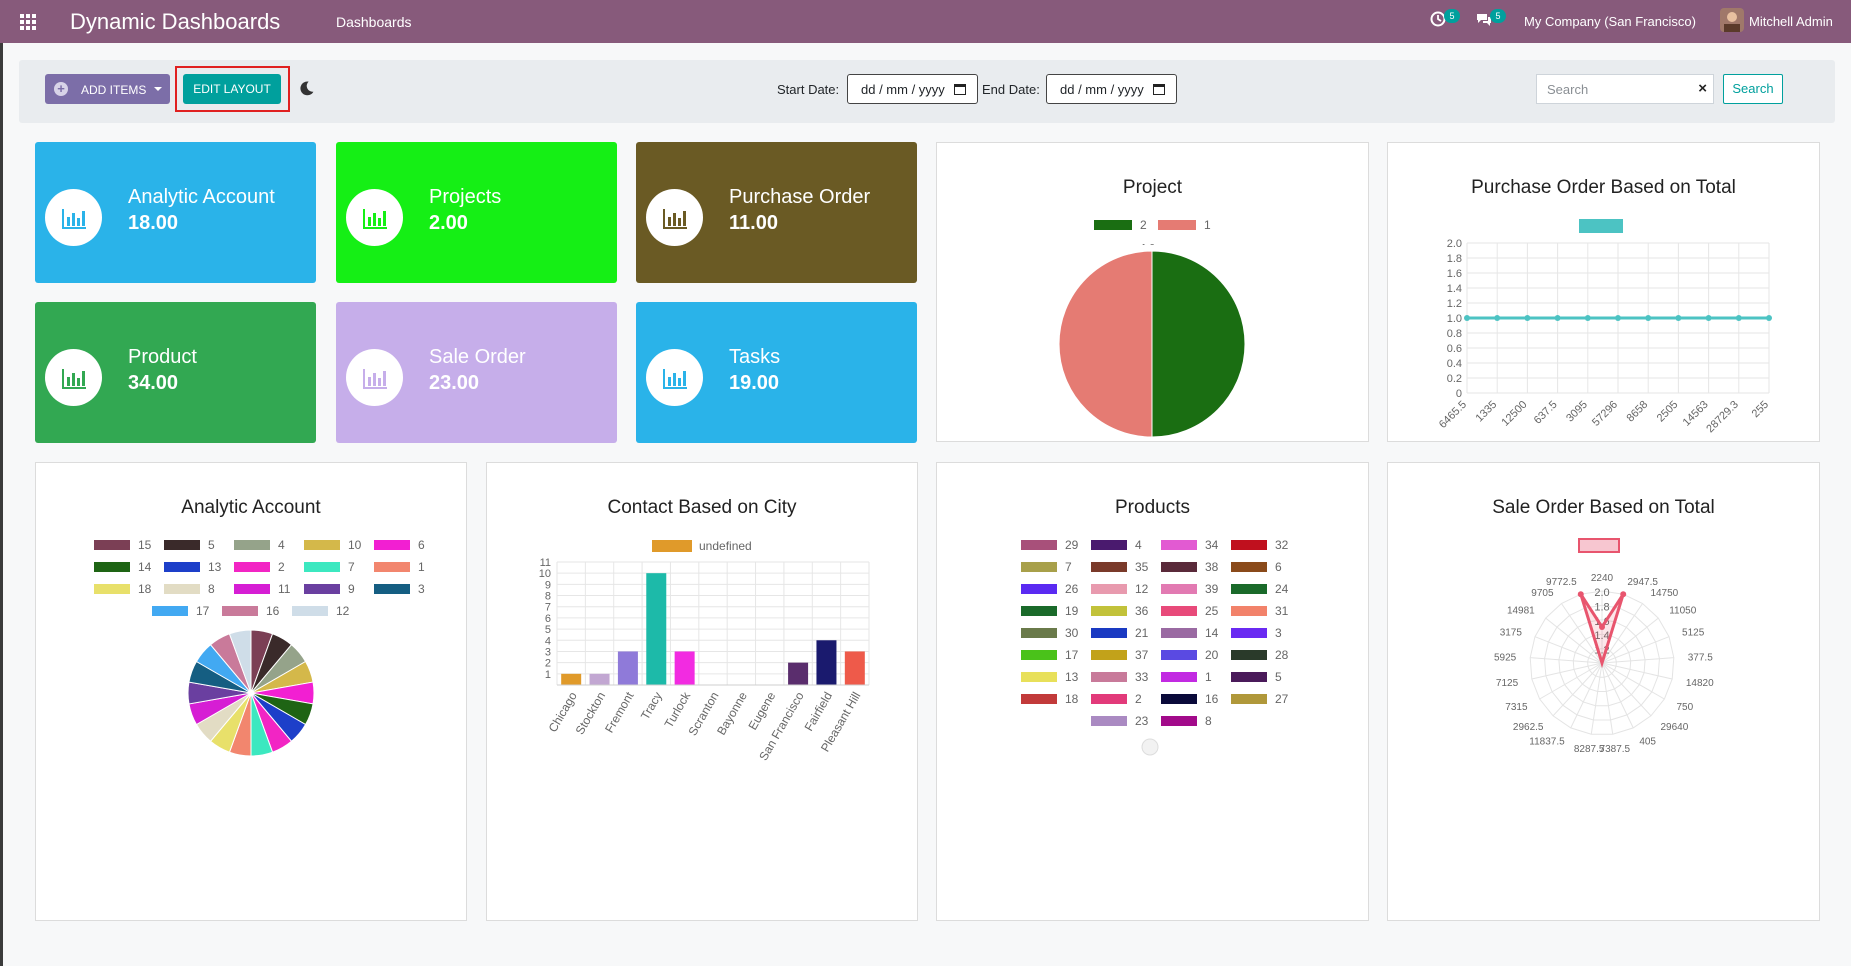 The height and width of the screenshot is (966, 1851). What do you see at coordinates (619, 712) in the screenshot?
I see `x-tick-label: Fremont` at bounding box center [619, 712].